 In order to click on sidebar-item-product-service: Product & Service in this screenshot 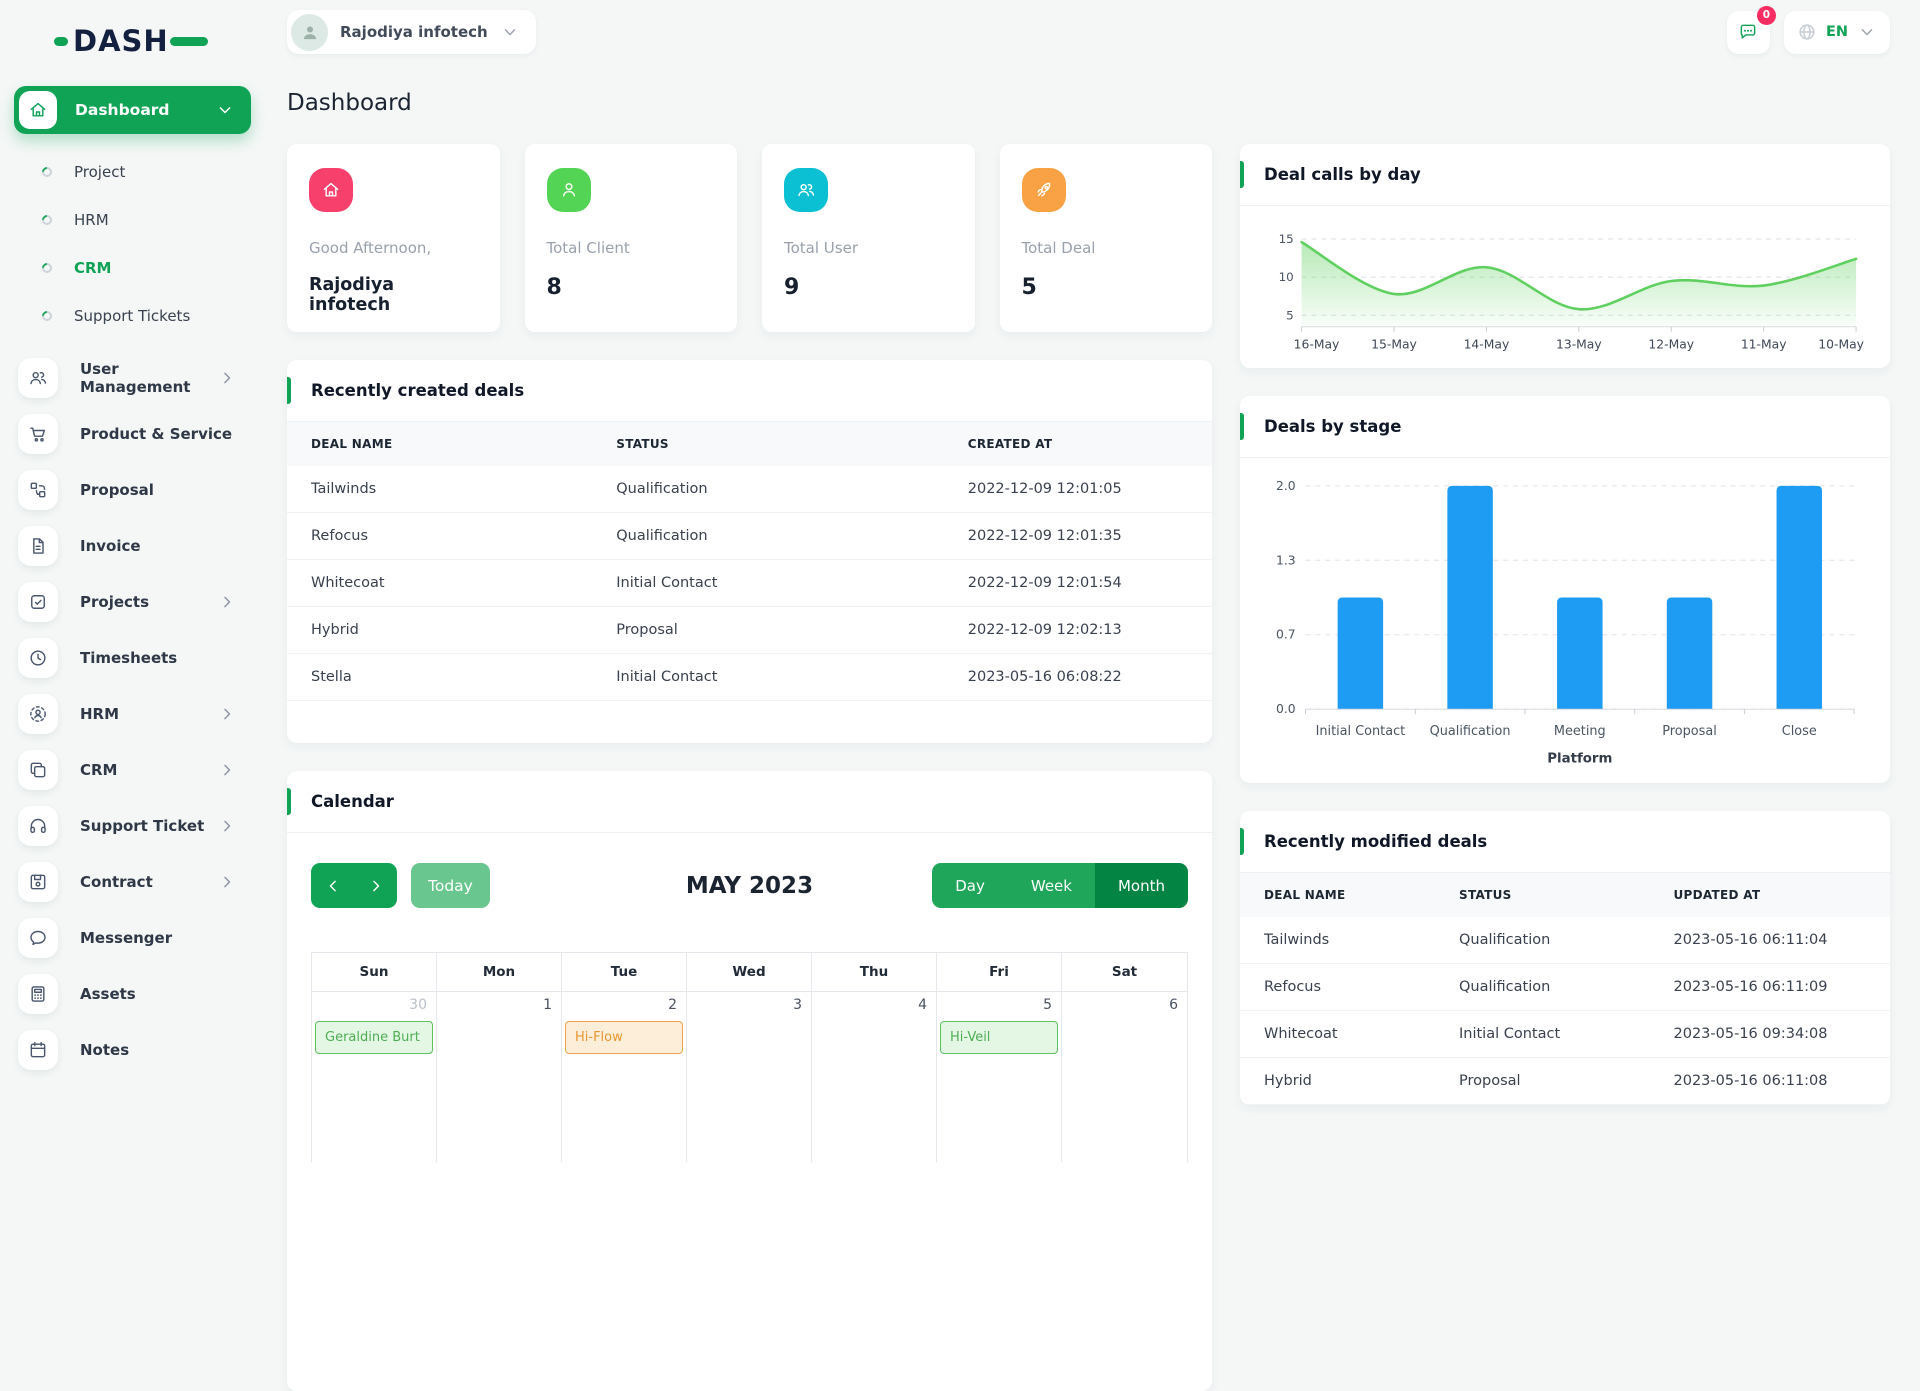, I will do `click(134, 434)`.